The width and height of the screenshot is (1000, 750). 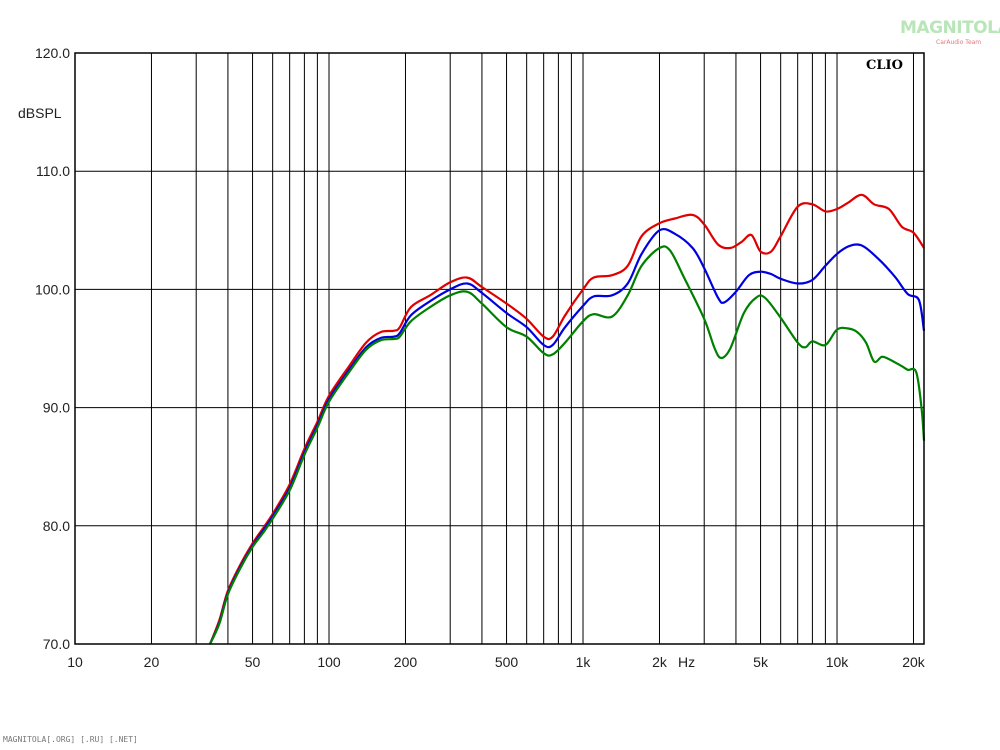 I want to click on x-tick-label: 20, so click(x=152, y=662).